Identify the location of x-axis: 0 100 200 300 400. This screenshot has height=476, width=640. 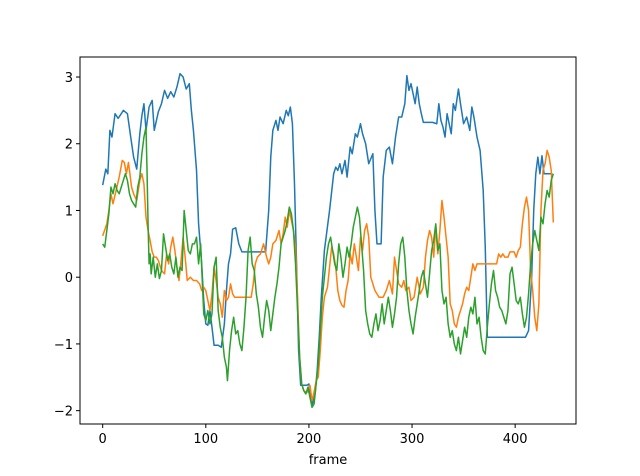
(313, 435).